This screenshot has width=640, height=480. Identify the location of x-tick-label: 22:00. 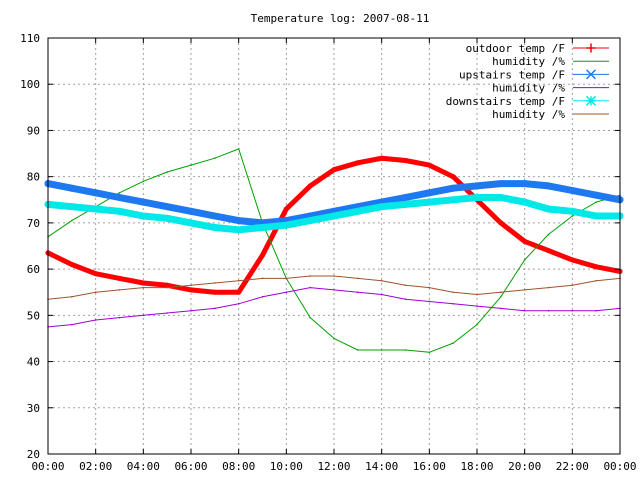
(572, 466).